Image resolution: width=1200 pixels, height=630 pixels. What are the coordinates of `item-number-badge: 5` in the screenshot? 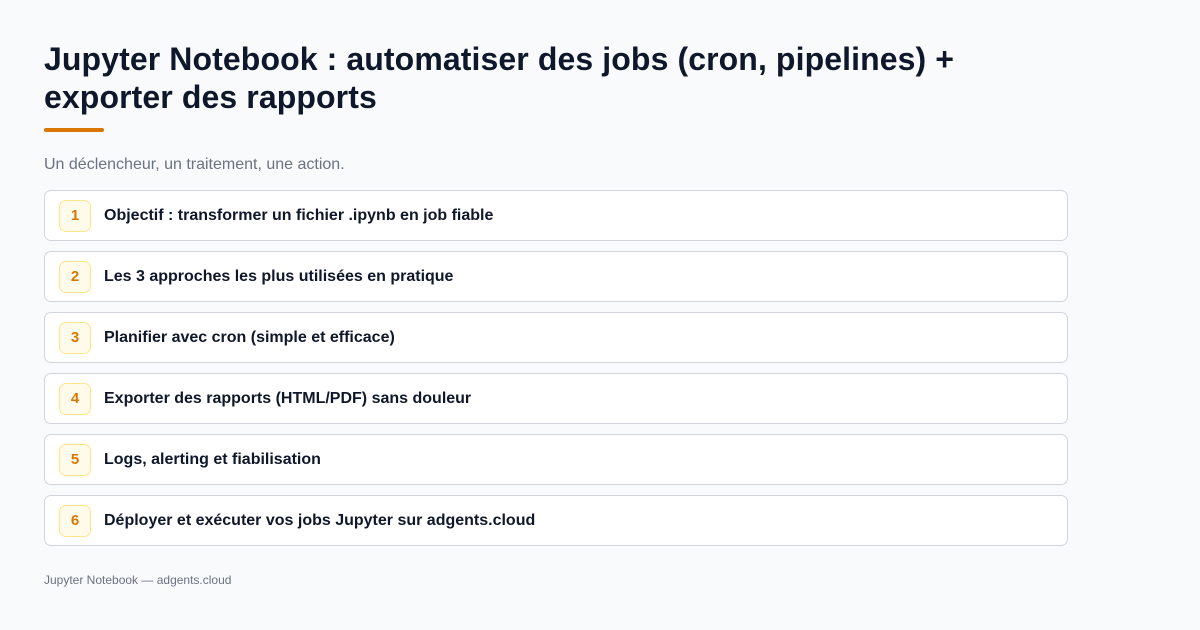 It's located at (75, 459).